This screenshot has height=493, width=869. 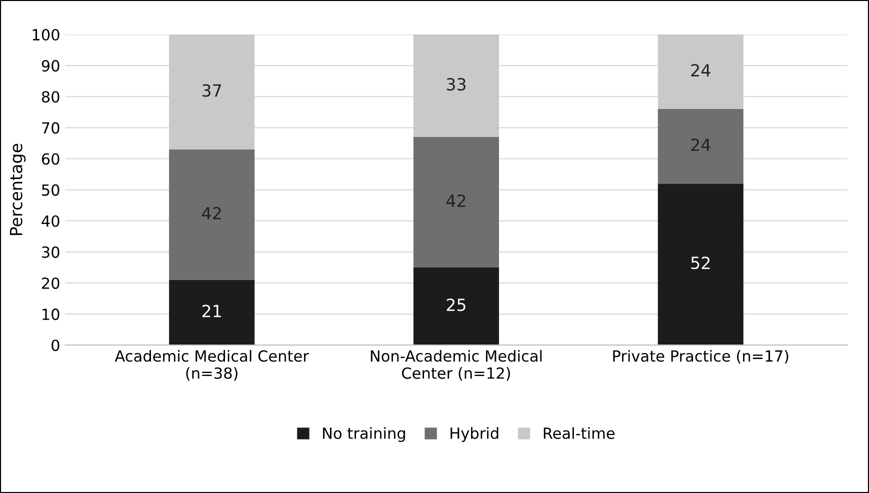 What do you see at coordinates (364, 434) in the screenshot?
I see `legend-label: No training` at bounding box center [364, 434].